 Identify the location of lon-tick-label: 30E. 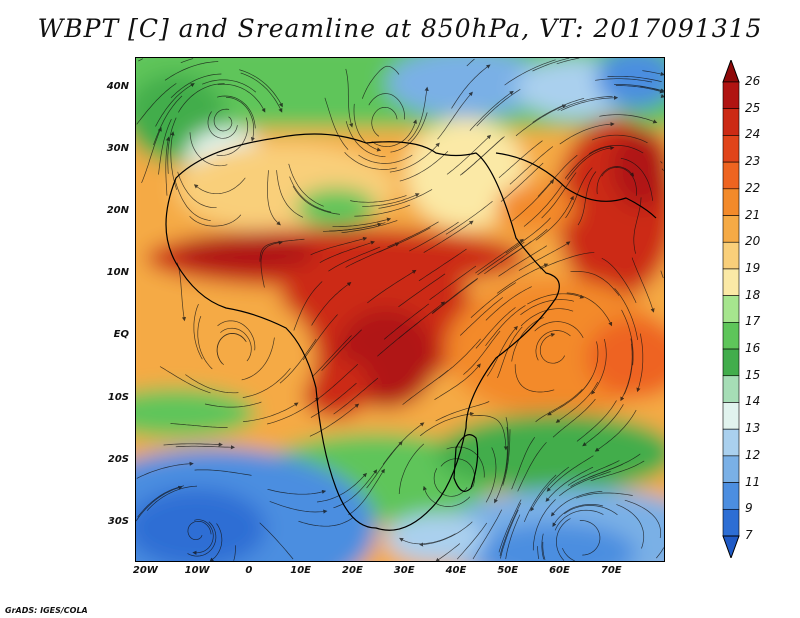
(404, 570).